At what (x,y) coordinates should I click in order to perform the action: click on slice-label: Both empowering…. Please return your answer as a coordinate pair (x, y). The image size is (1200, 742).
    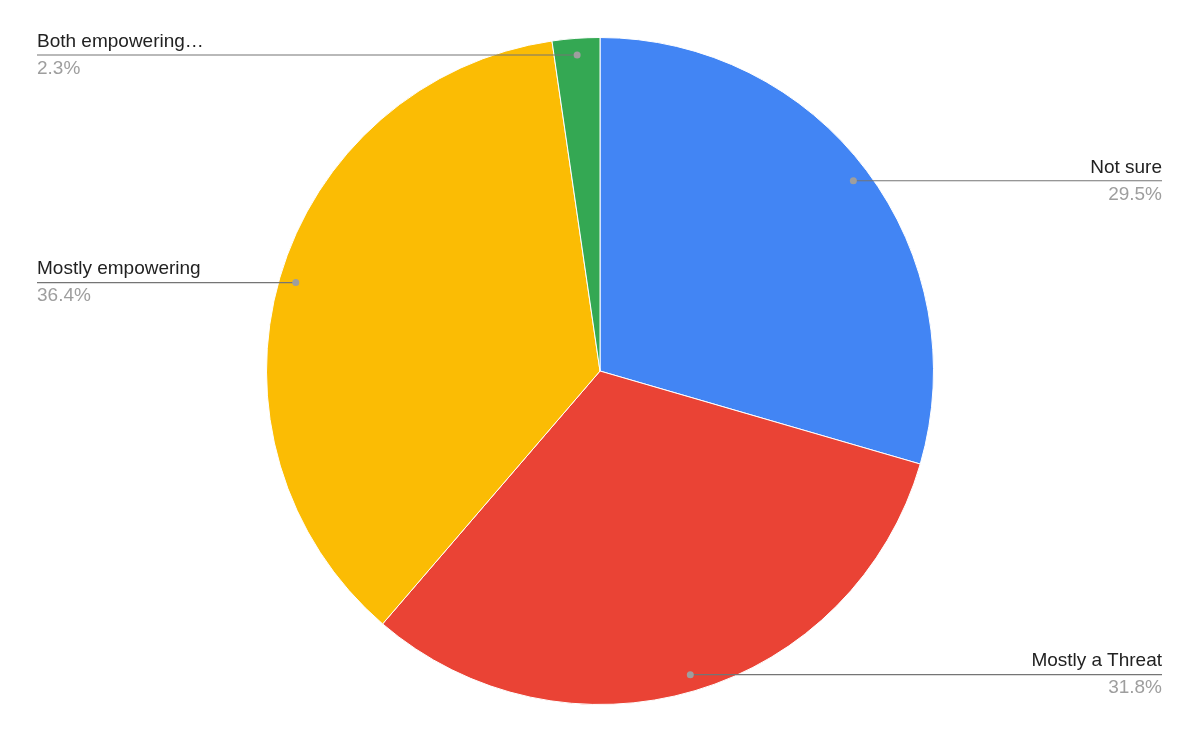
    Looking at the image, I should click on (120, 40).